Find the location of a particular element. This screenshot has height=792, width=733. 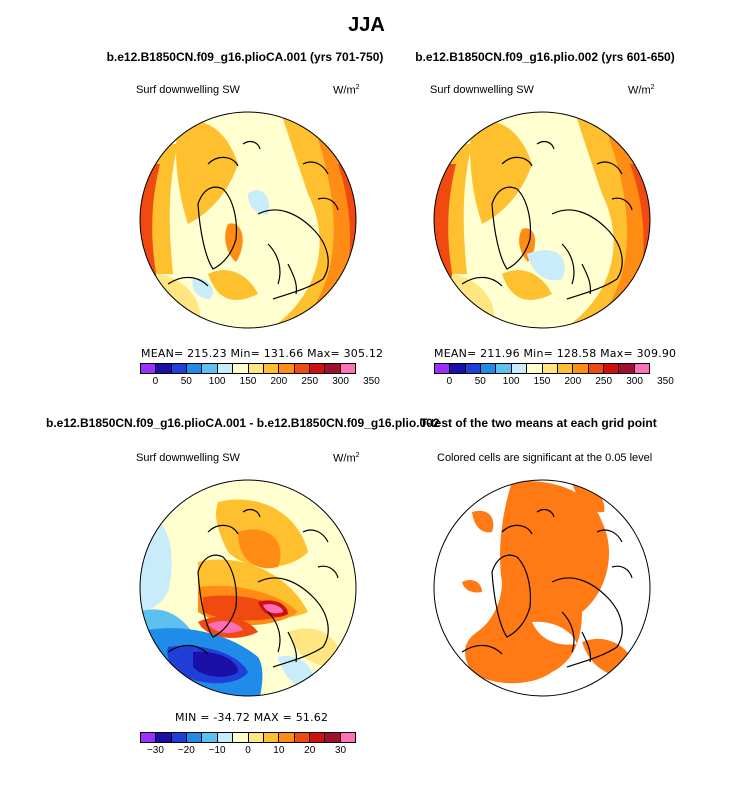

panel1-variable-label: Surf downwelling SW is located at coordinates (188, 90).